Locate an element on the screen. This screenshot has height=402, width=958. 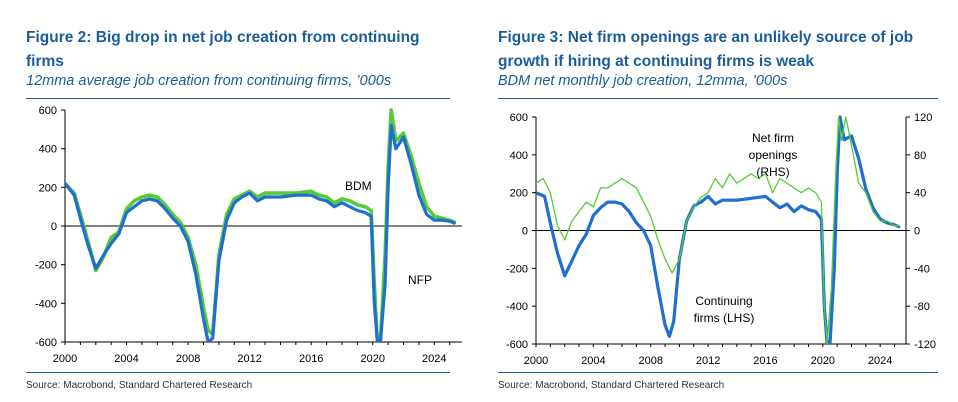
figure-3-y-tick-label: -200 is located at coordinates (517, 269).